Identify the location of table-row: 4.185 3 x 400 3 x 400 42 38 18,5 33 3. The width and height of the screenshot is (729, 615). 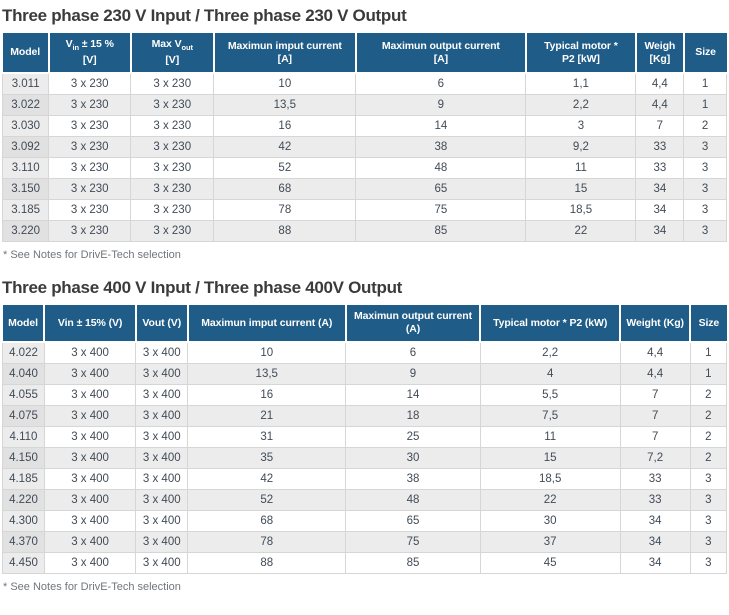
(365, 479).